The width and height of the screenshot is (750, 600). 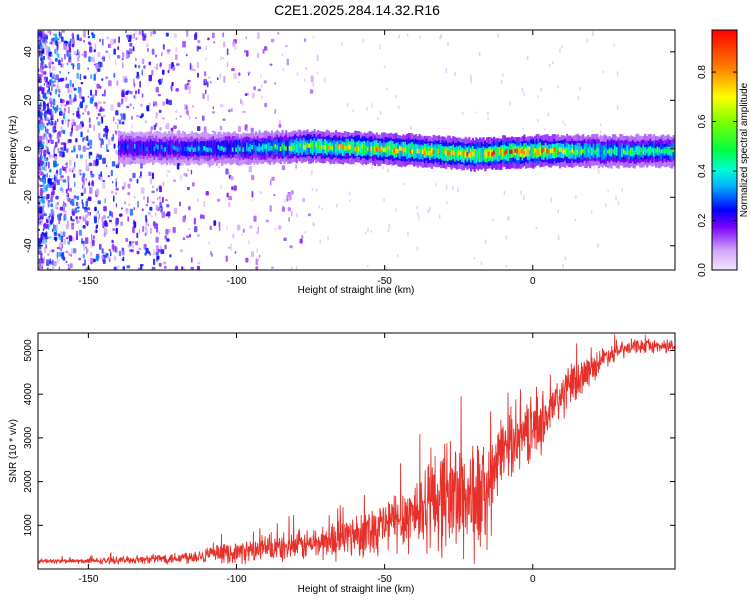 I want to click on spectrogram-y-label: Frequency (Hz), so click(x=13, y=150).